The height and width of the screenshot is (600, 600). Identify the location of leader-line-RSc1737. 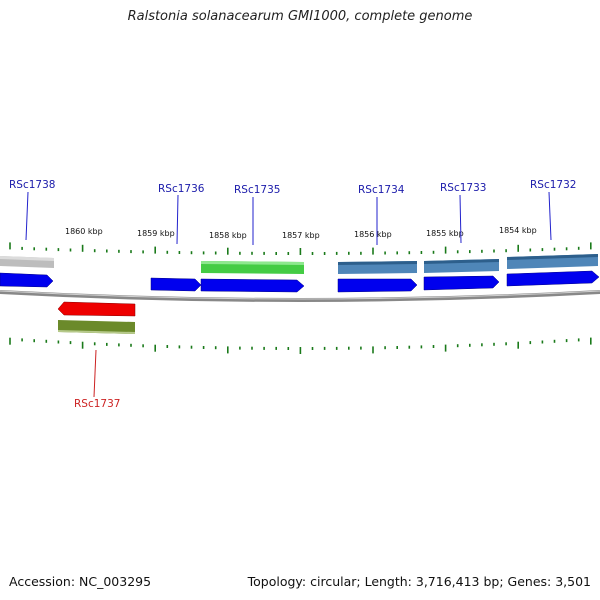
(95, 373).